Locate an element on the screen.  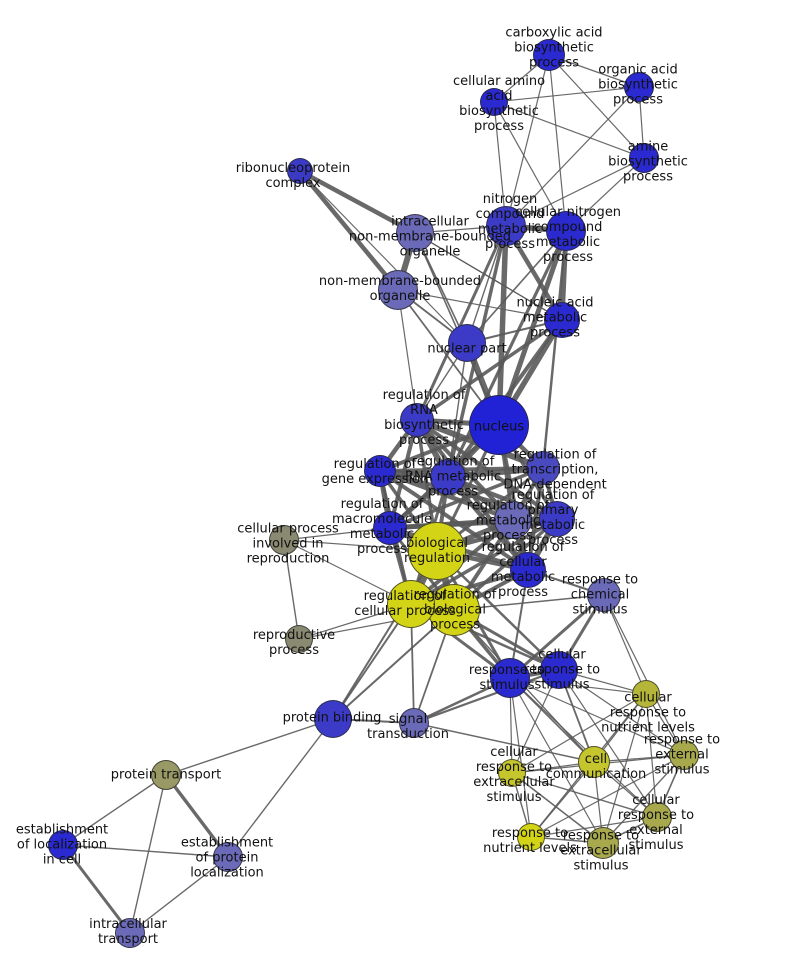
graph-node-label-cellular-response-to-stimulus: cellular response to stimulus is located at coordinates (562, 670).